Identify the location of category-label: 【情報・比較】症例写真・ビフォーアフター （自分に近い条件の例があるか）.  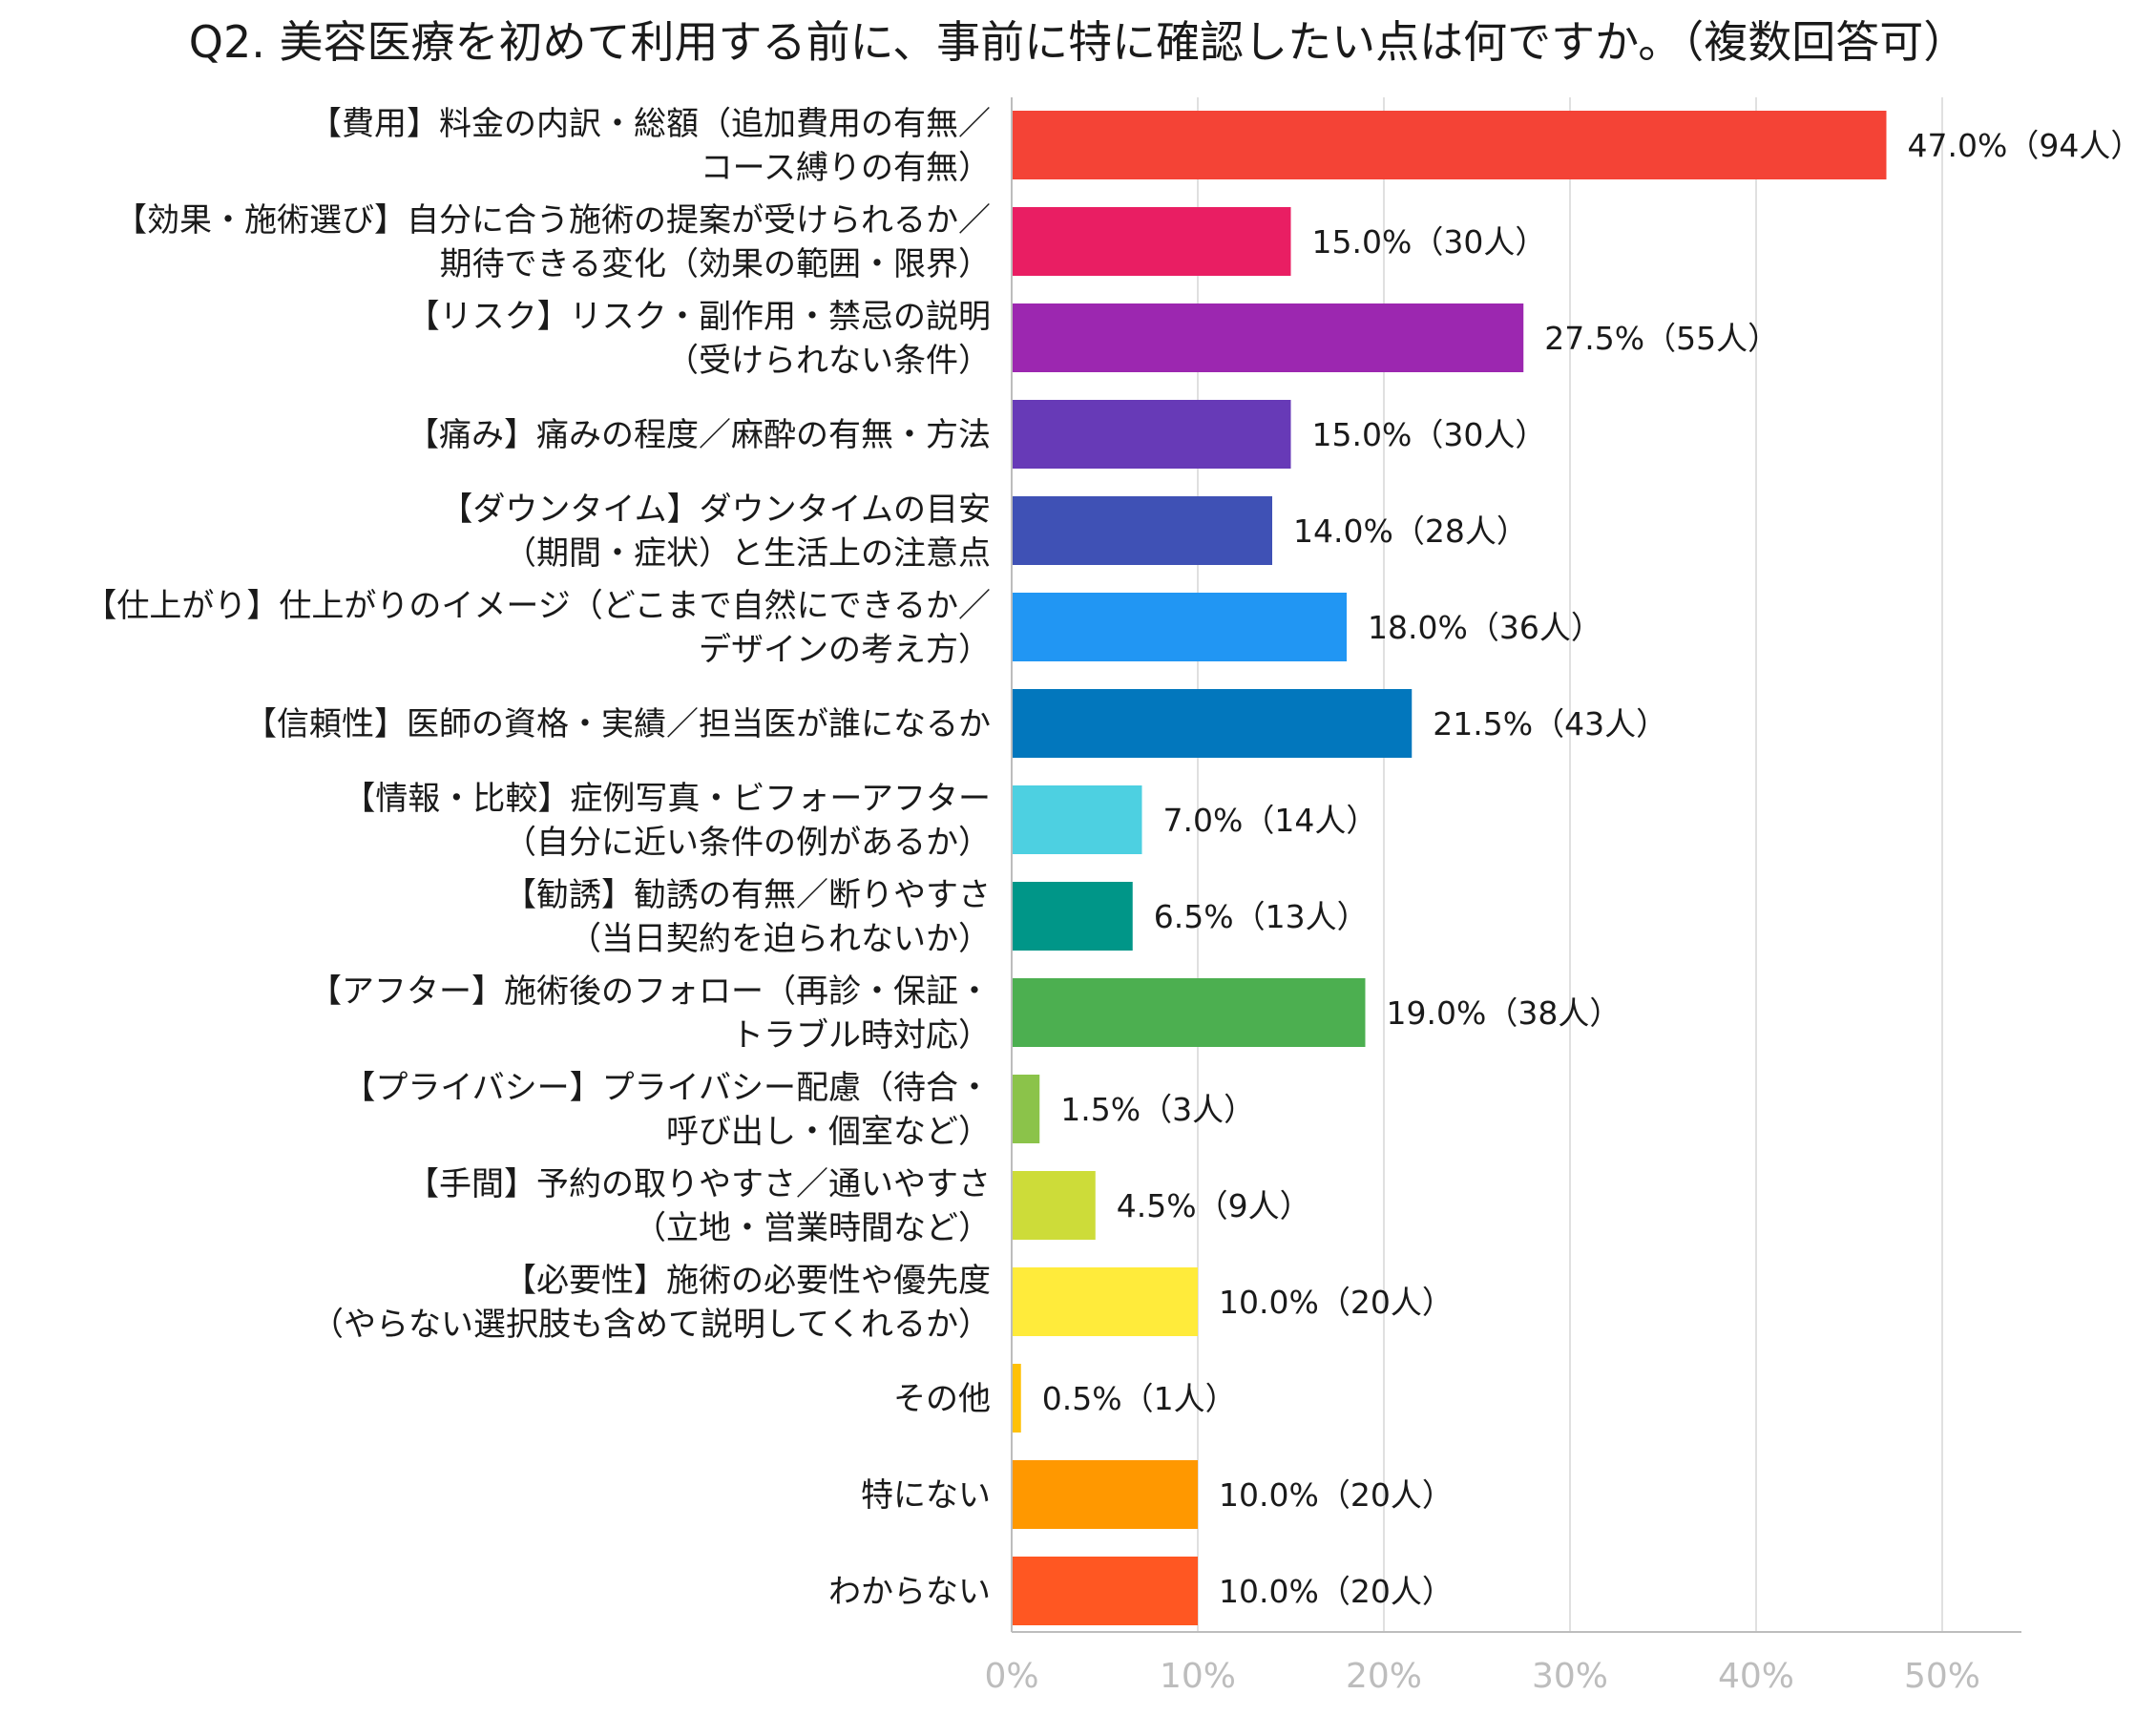
(667, 821).